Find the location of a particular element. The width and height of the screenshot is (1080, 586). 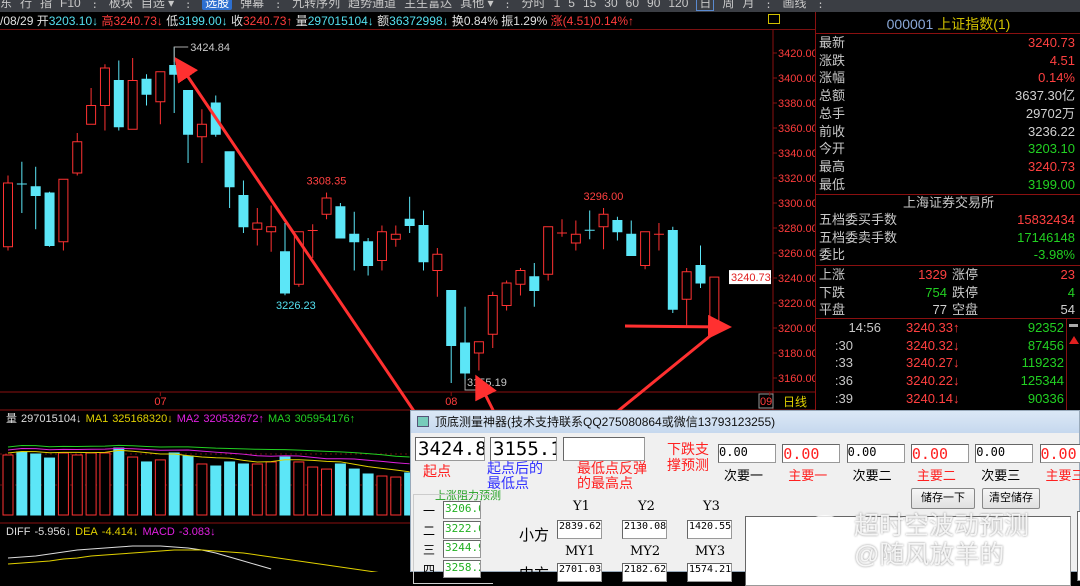

small-input-3: 1420.55 is located at coordinates (709, 529).